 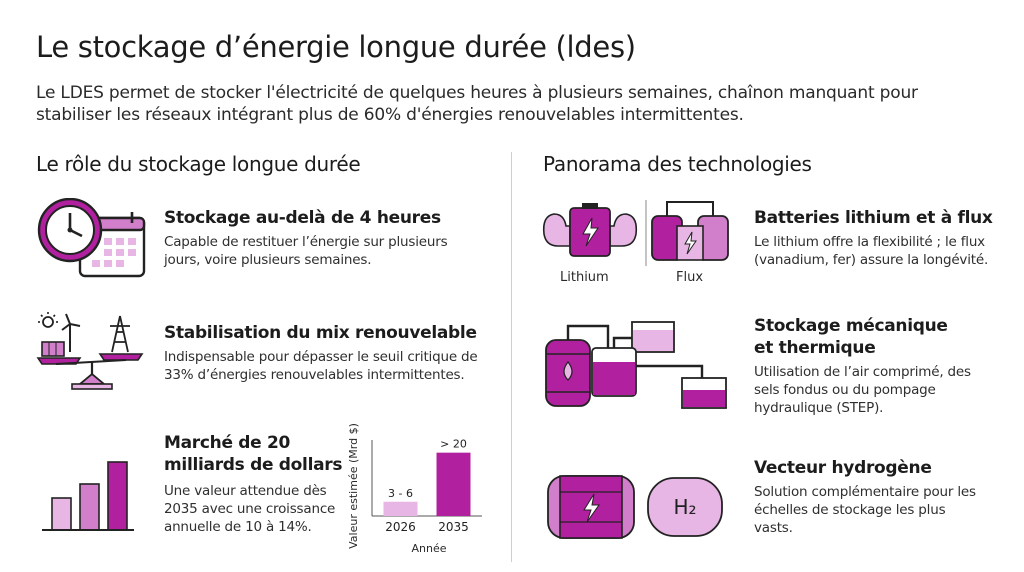 What do you see at coordinates (198, 164) in the screenshot?
I see `section-title-role: Le rôle du stockage longue durée` at bounding box center [198, 164].